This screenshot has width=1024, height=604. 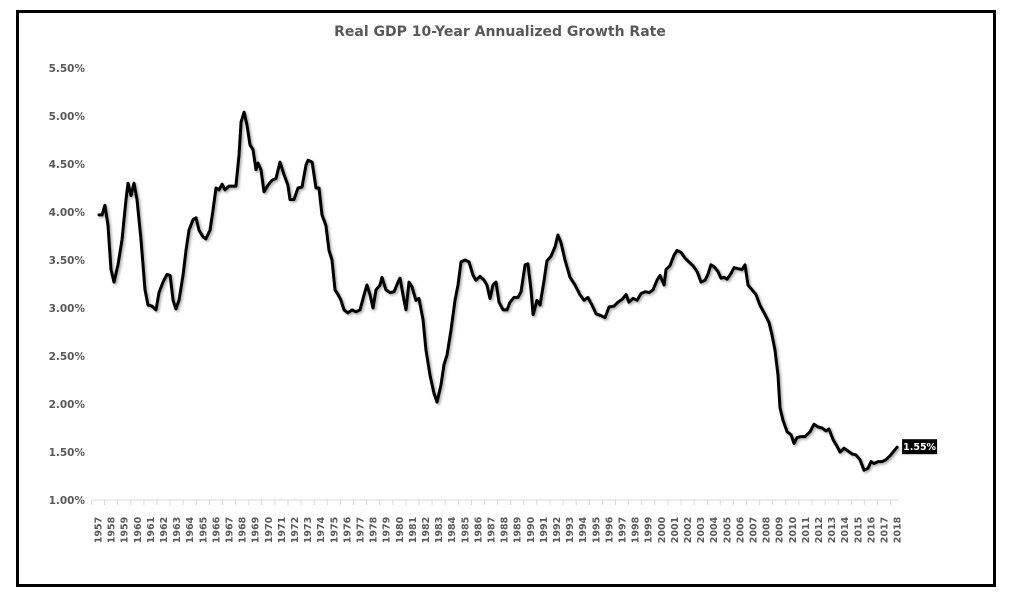 I want to click on x-tick-label: 1998, so click(x=636, y=529).